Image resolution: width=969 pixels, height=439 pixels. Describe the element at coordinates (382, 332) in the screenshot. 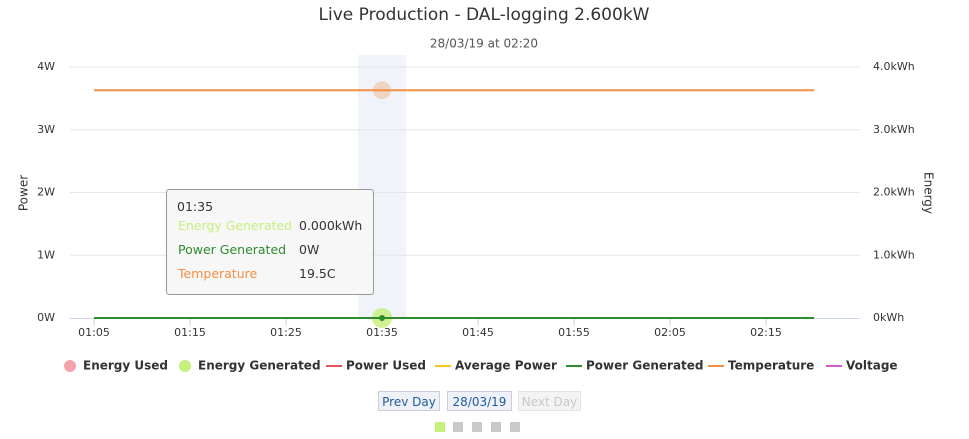

I see `x-tick-label: 01:35` at that location.